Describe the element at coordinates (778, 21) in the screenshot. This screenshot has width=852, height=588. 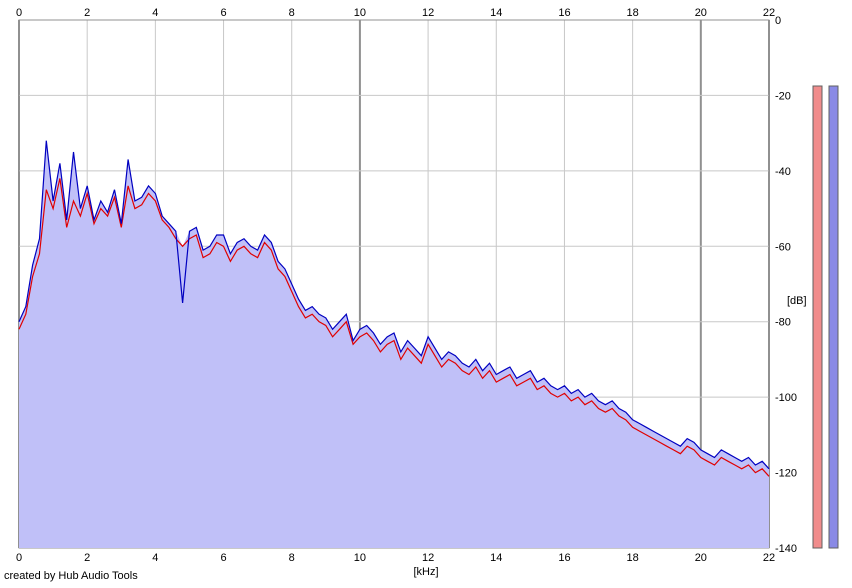
I see `y-tick-label: 0` at that location.